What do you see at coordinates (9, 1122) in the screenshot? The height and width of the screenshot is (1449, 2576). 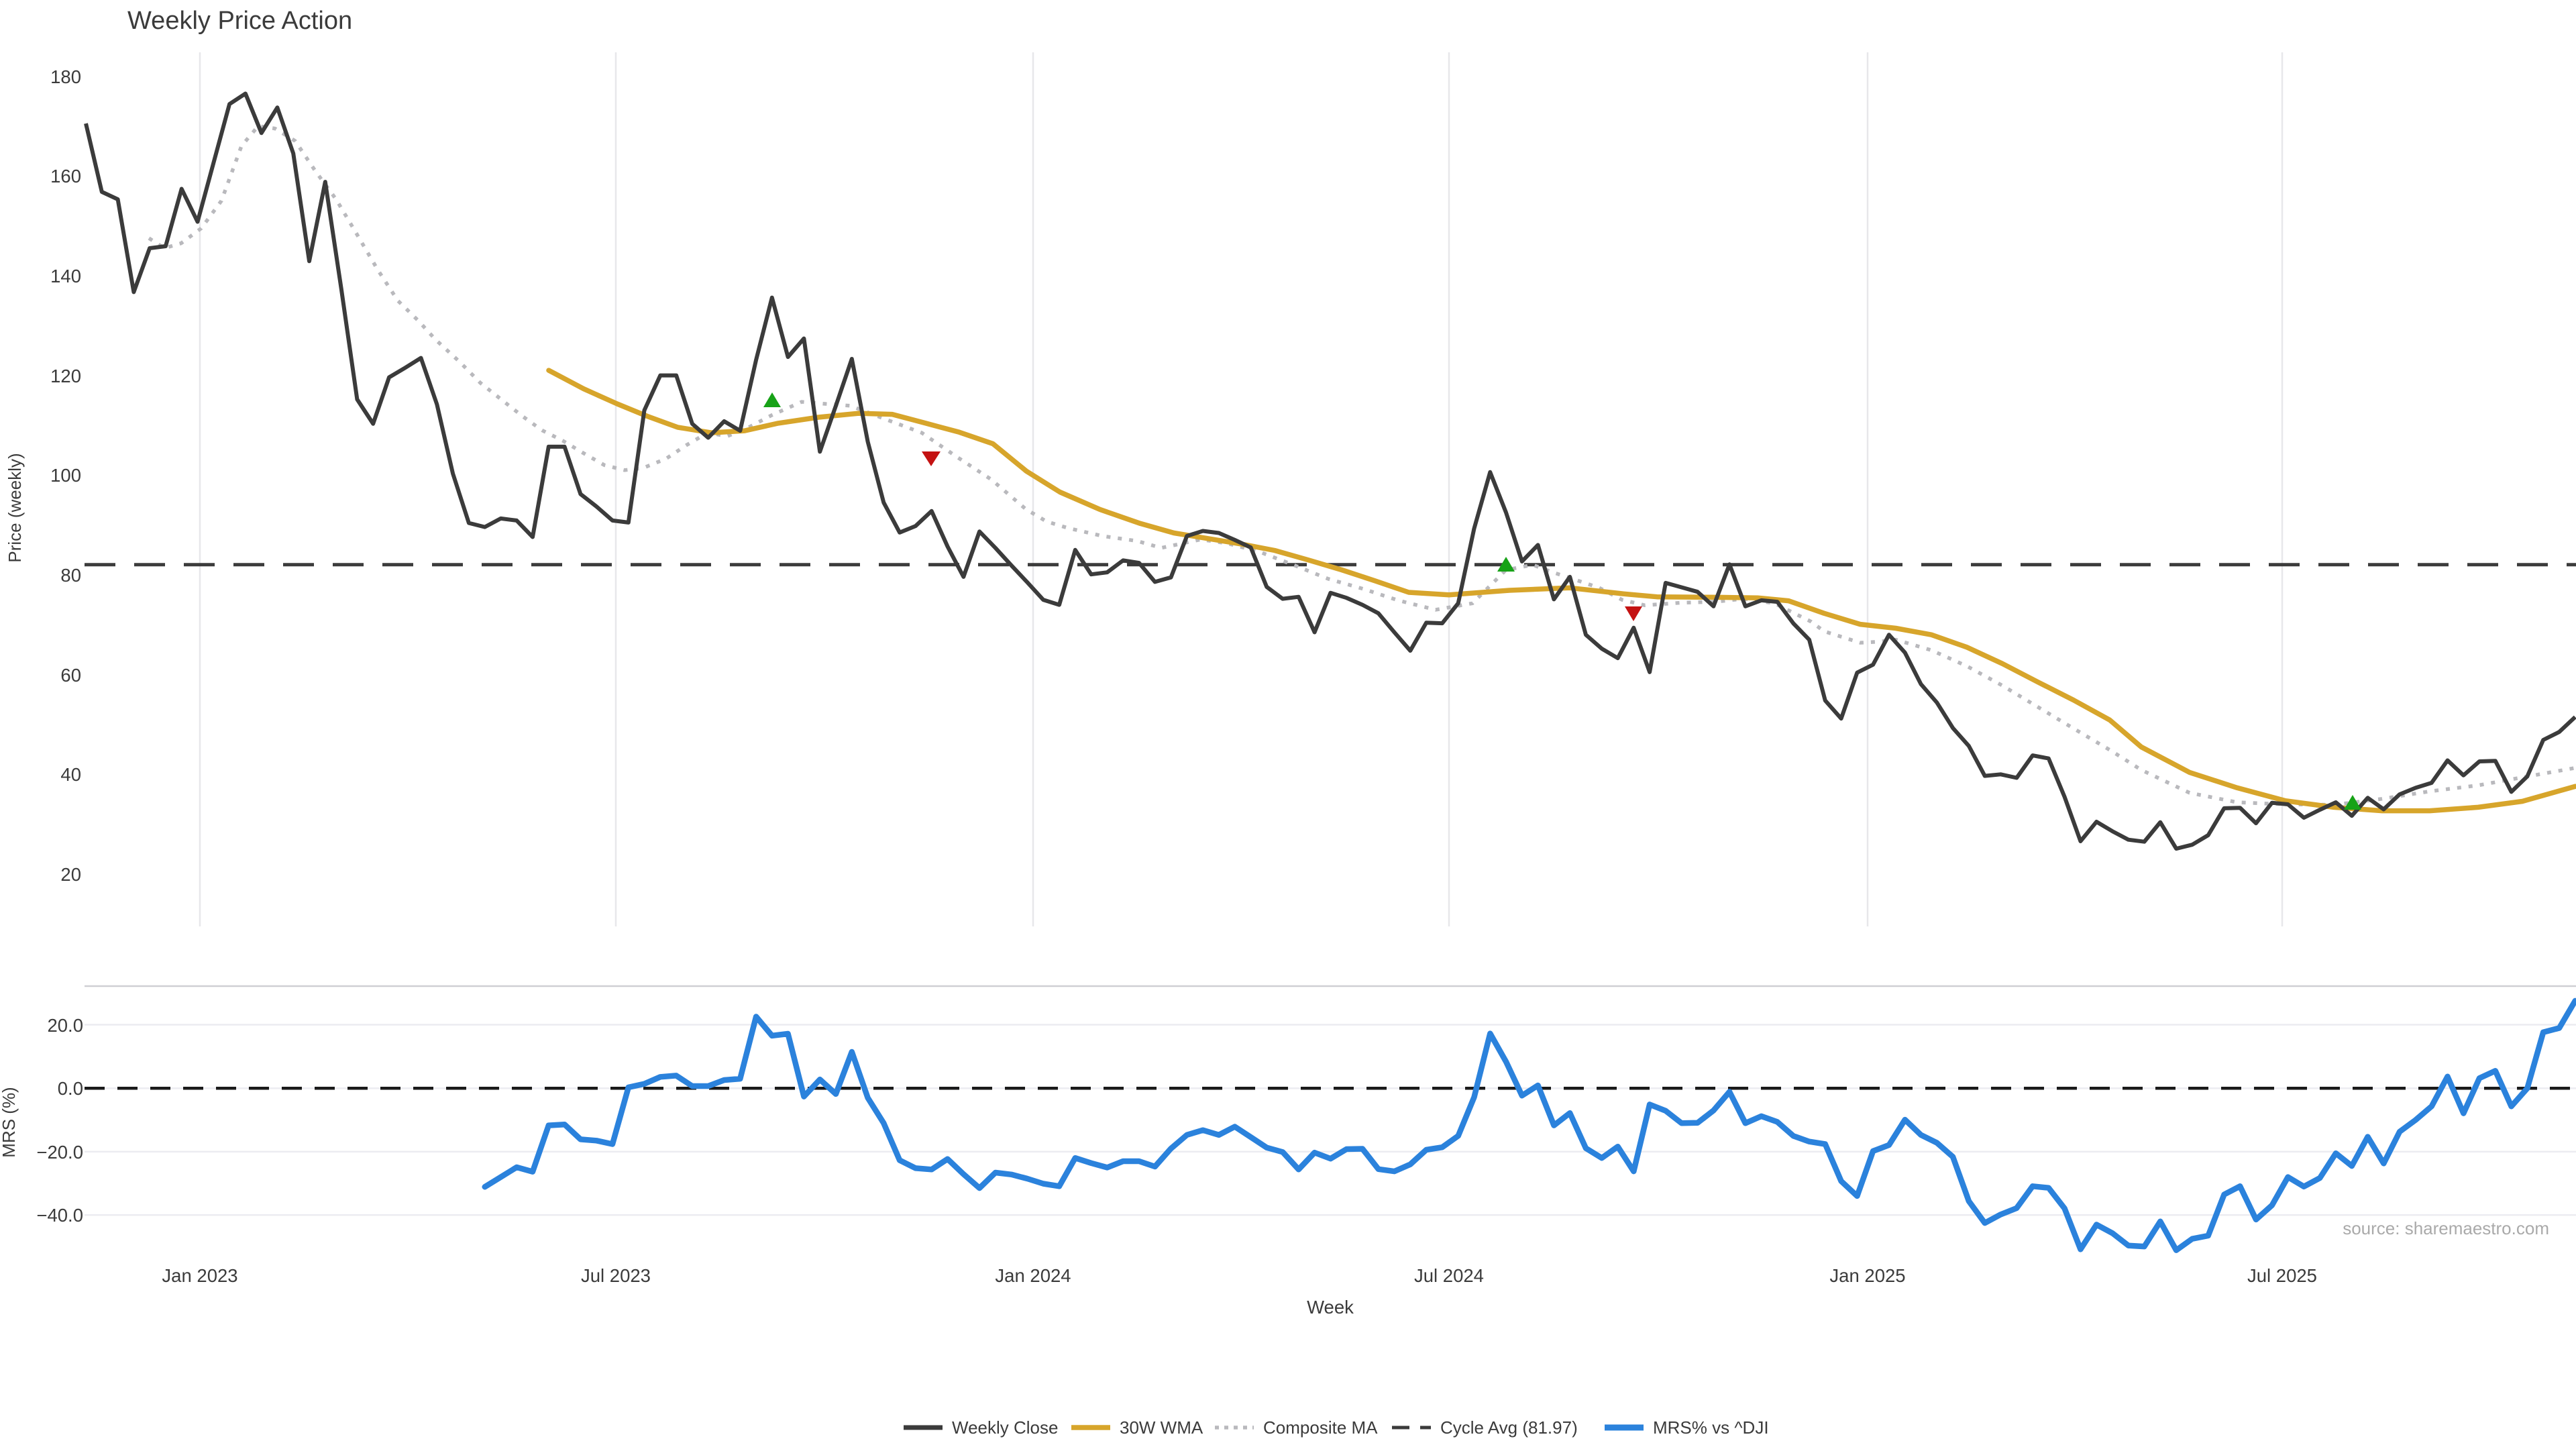 I see `svg-text: MRS (%)` at bounding box center [9, 1122].